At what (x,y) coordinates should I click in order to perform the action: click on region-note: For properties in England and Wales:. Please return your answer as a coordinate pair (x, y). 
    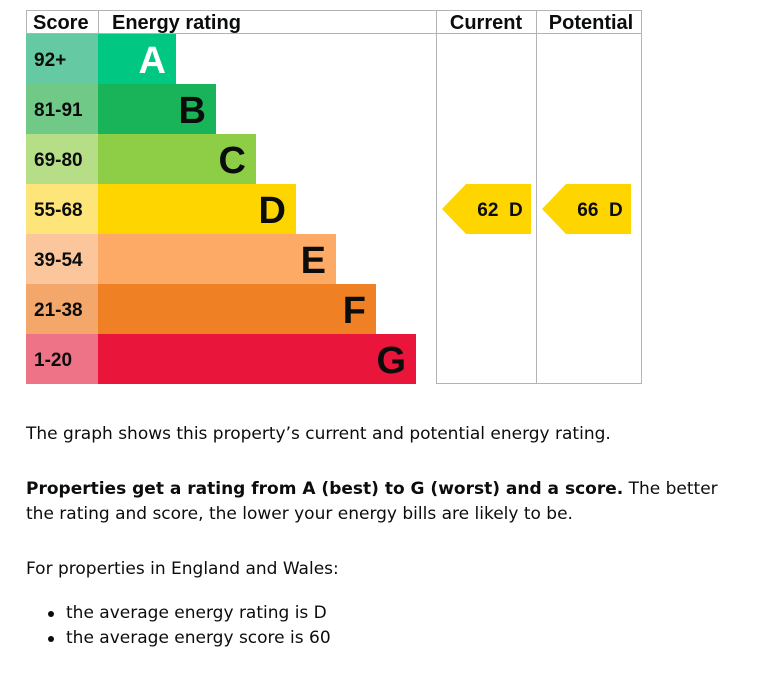
    Looking at the image, I should click on (376, 569).